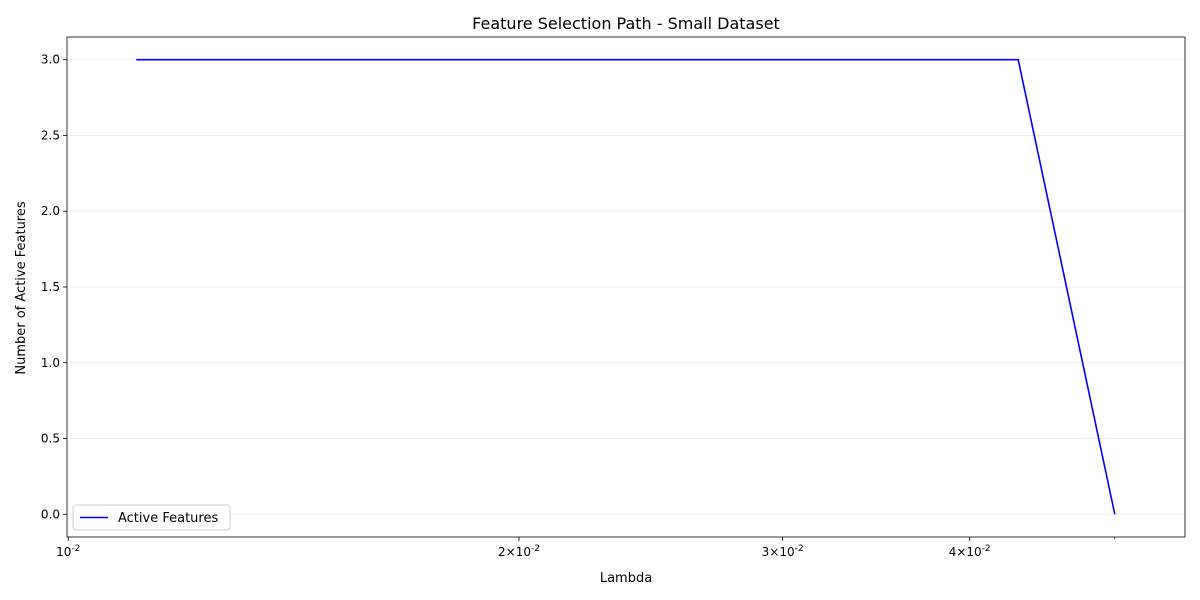 The height and width of the screenshot is (600, 1200). I want to click on legend: Active Features, so click(151, 517).